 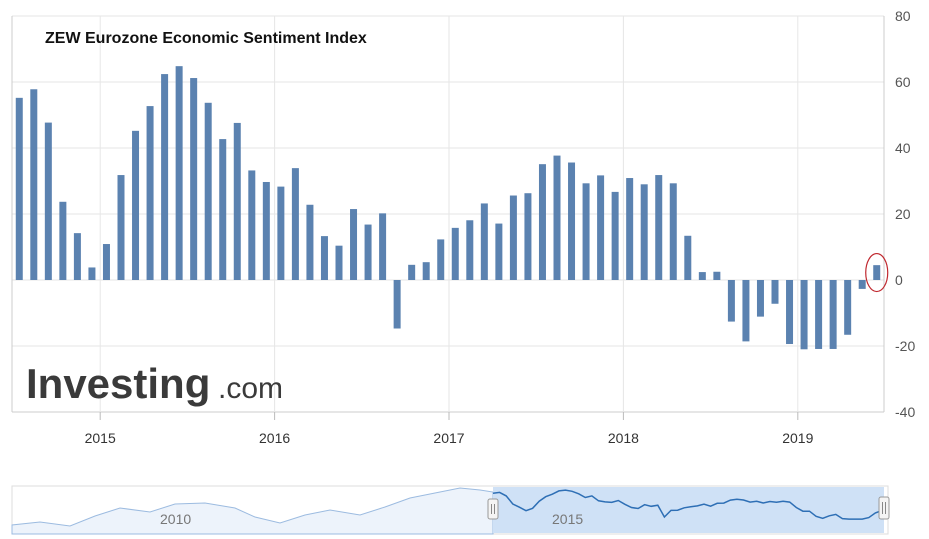 I want to click on y-tick-label: 80, so click(x=903, y=16).